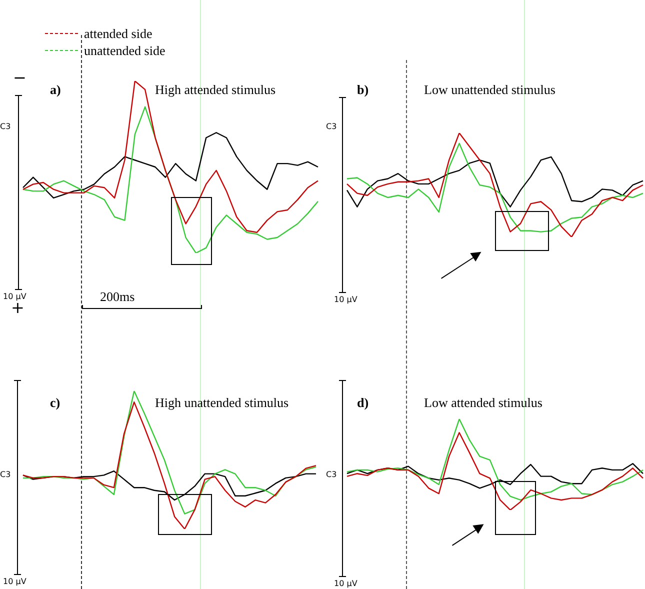 This screenshot has height=589, width=645. I want to click on legend-label: unattended side, so click(125, 50).